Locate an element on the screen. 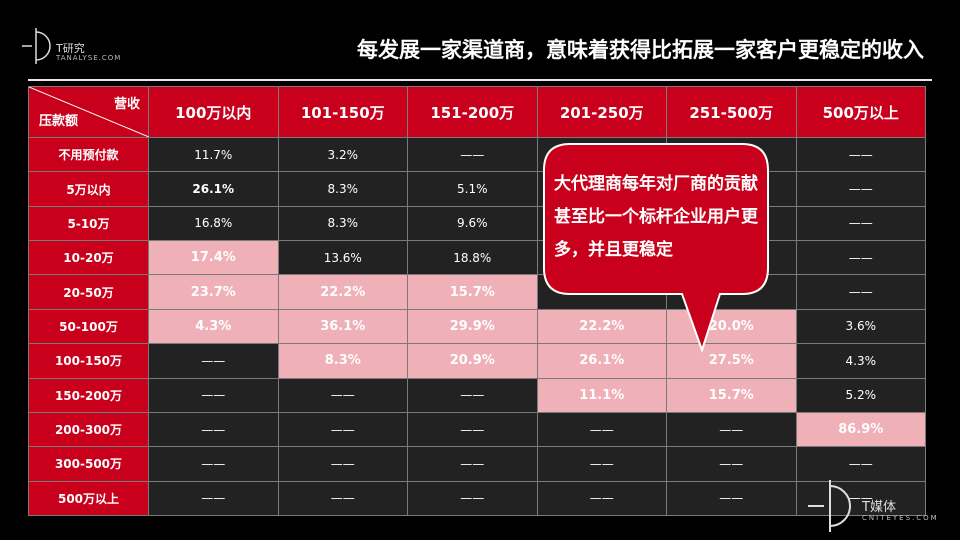 Image resolution: width=960 pixels, height=540 pixels. corner-header: 营收 压款额 is located at coordinates (88, 112).